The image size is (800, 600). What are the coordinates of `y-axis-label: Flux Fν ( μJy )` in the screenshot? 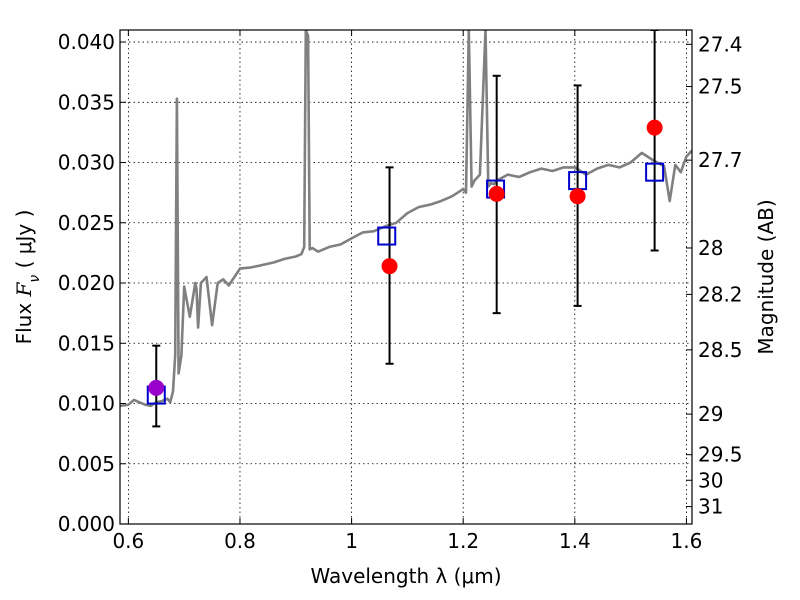 It's located at (27, 277).